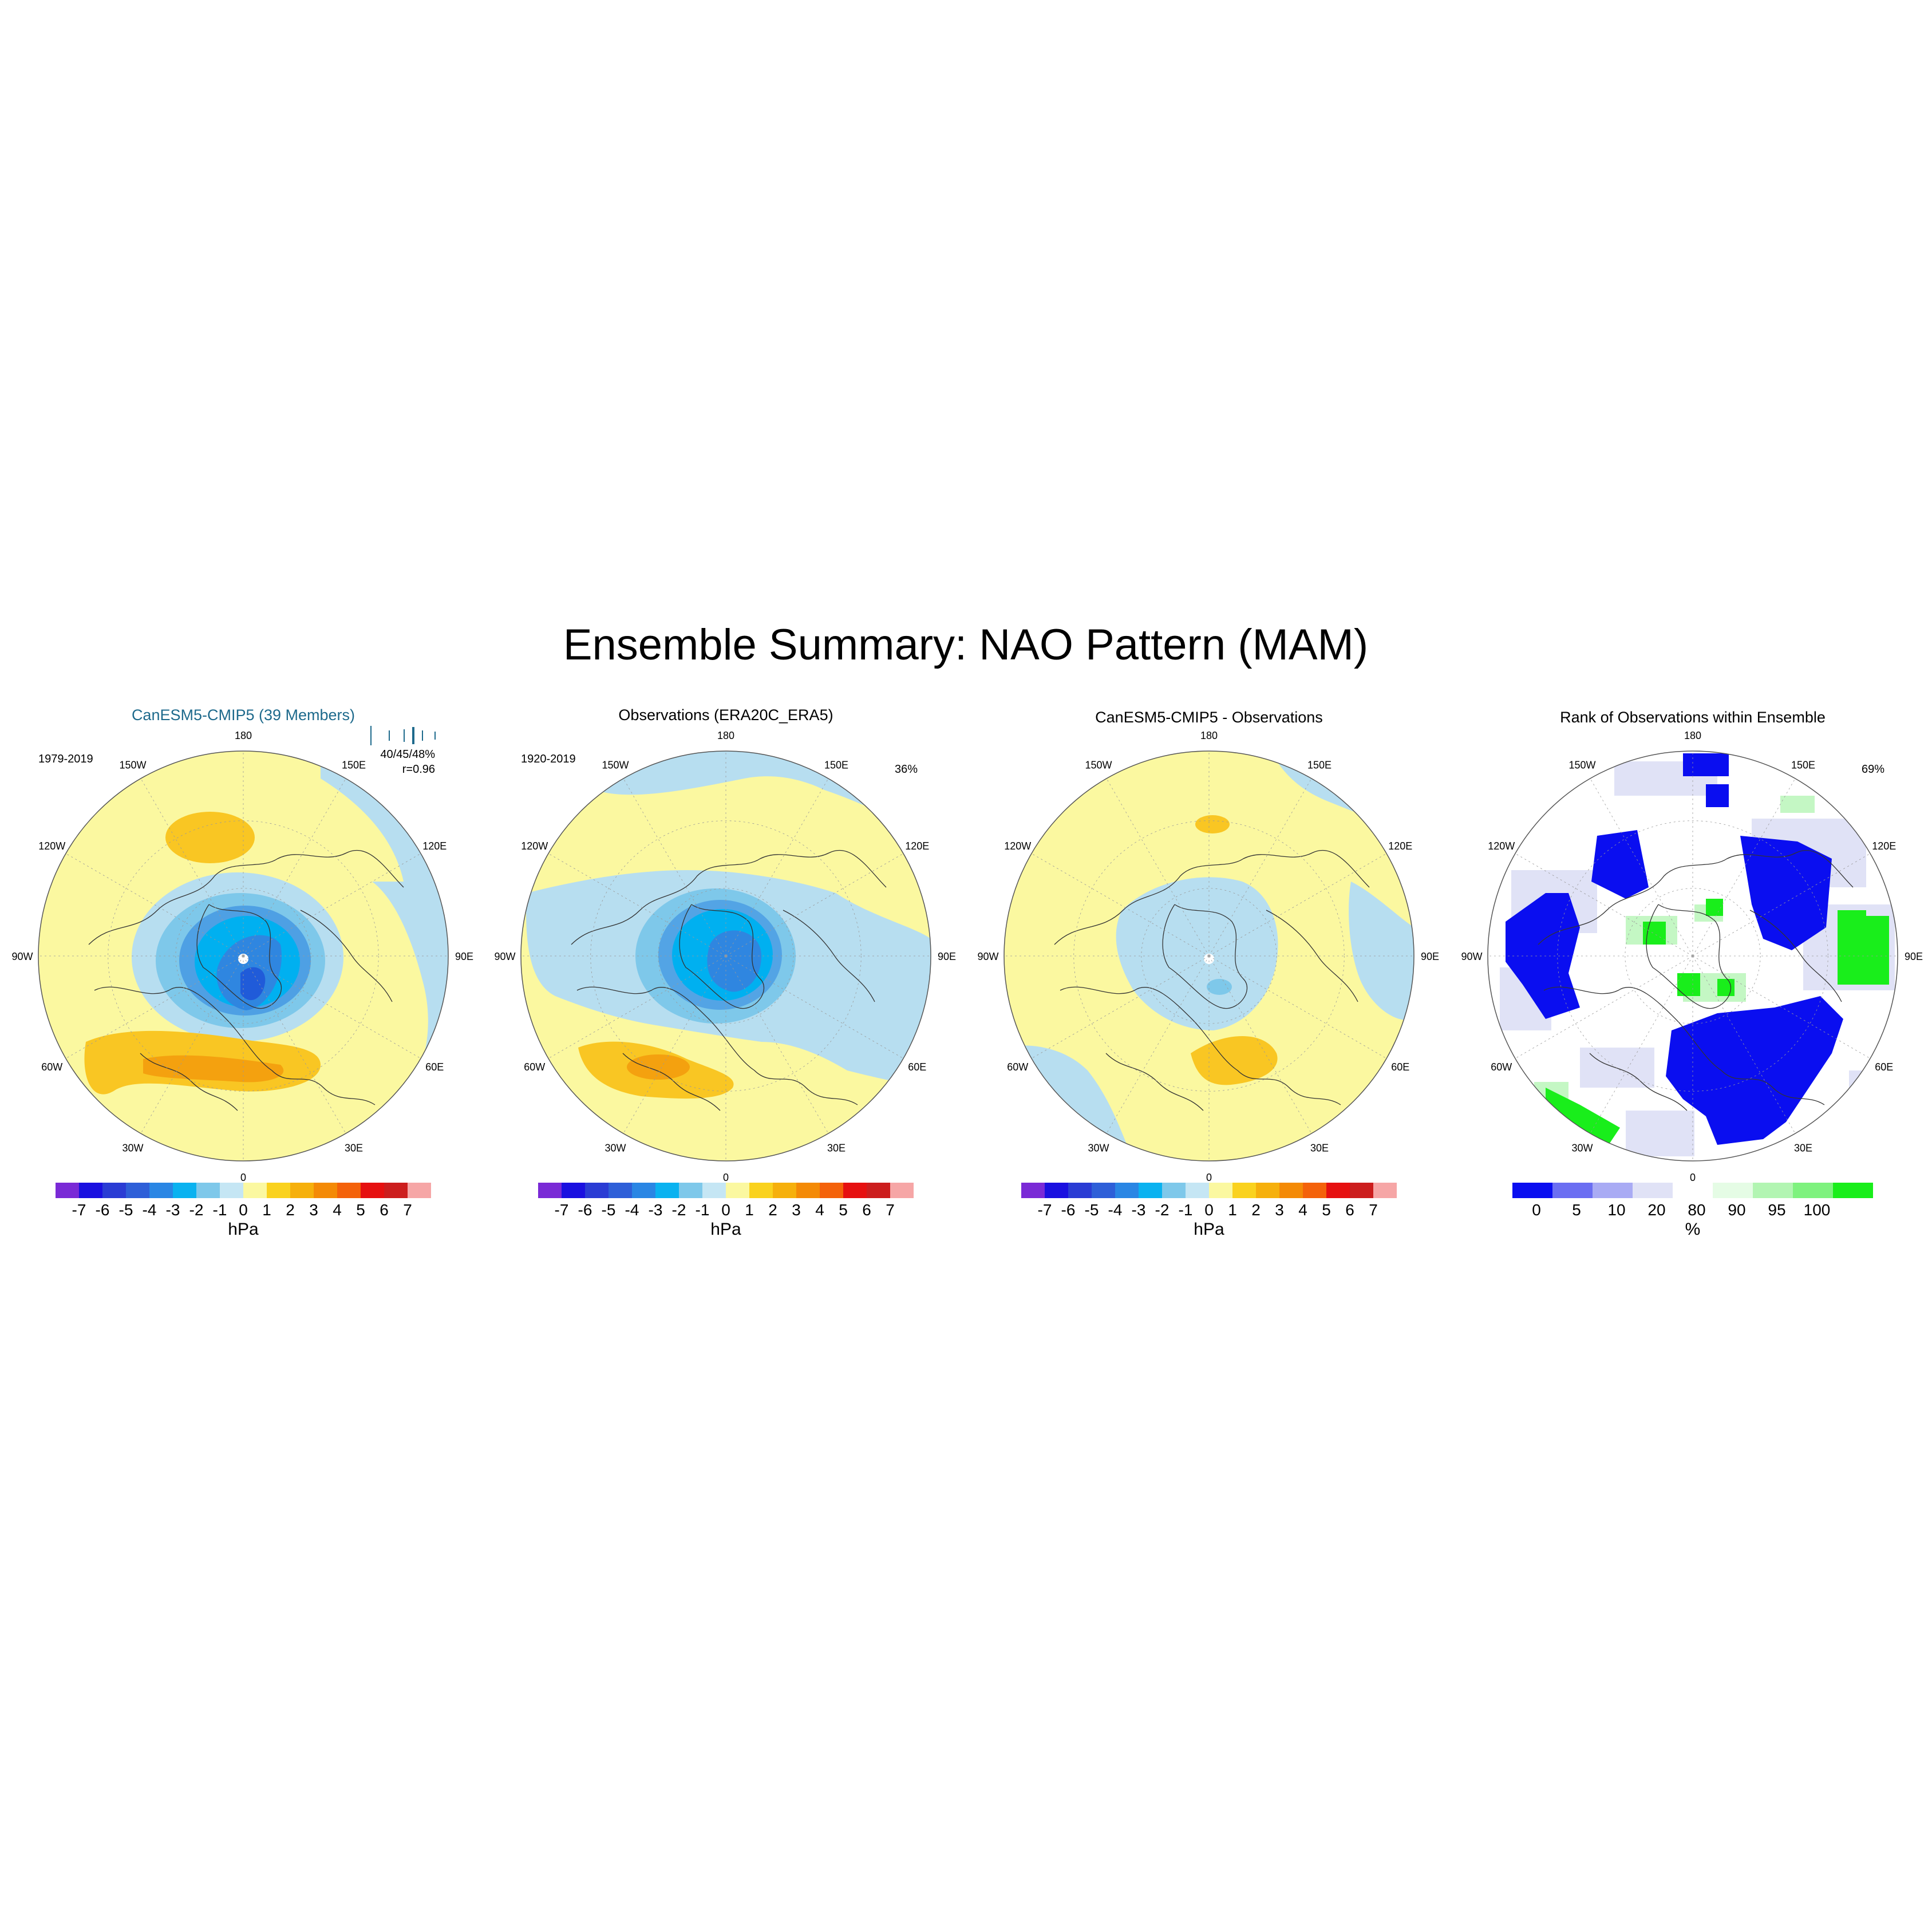 The width and height of the screenshot is (1932, 1932). I want to click on pole-marker-diff, so click(1209, 959).